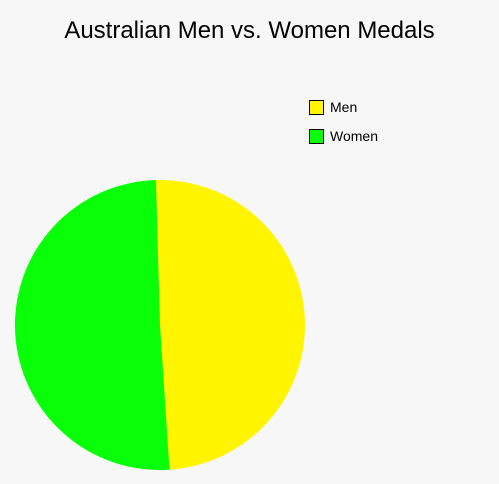 This screenshot has height=484, width=499. I want to click on legend-swatch-men, so click(316, 107).